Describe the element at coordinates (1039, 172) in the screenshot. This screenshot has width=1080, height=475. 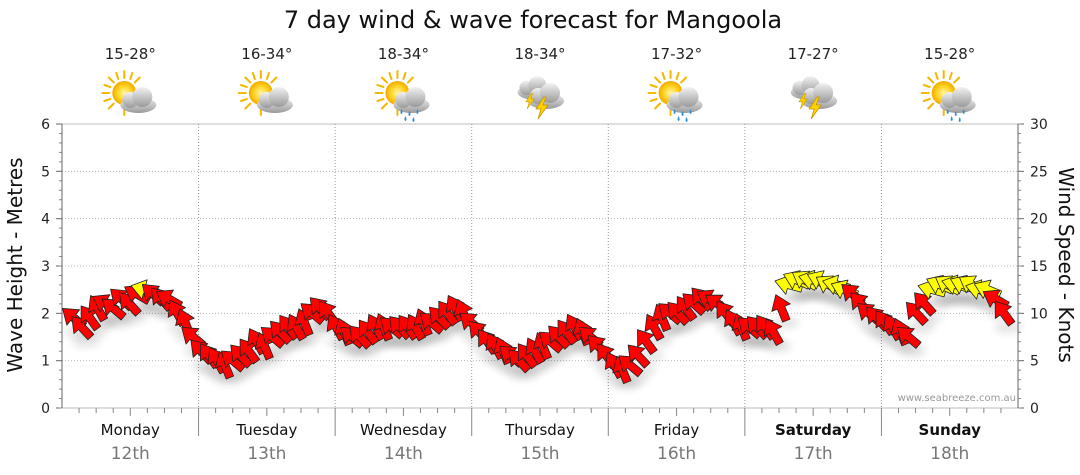
I see `right-tick-label: 25` at that location.